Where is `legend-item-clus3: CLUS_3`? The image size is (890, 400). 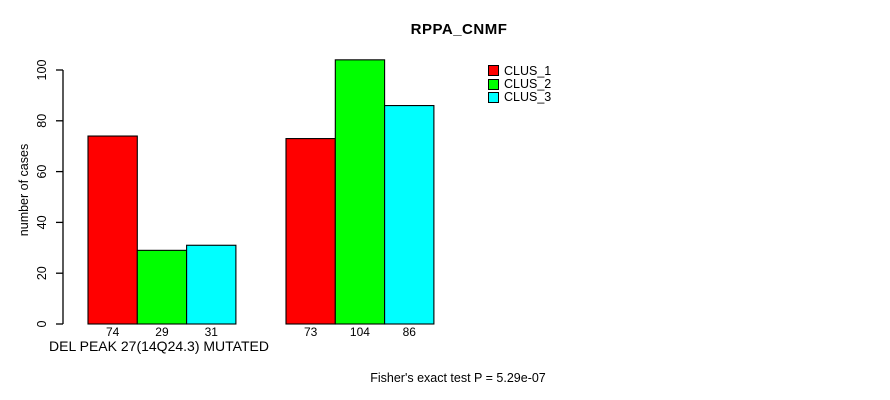 legend-item-clus3: CLUS_3 is located at coordinates (520, 97).